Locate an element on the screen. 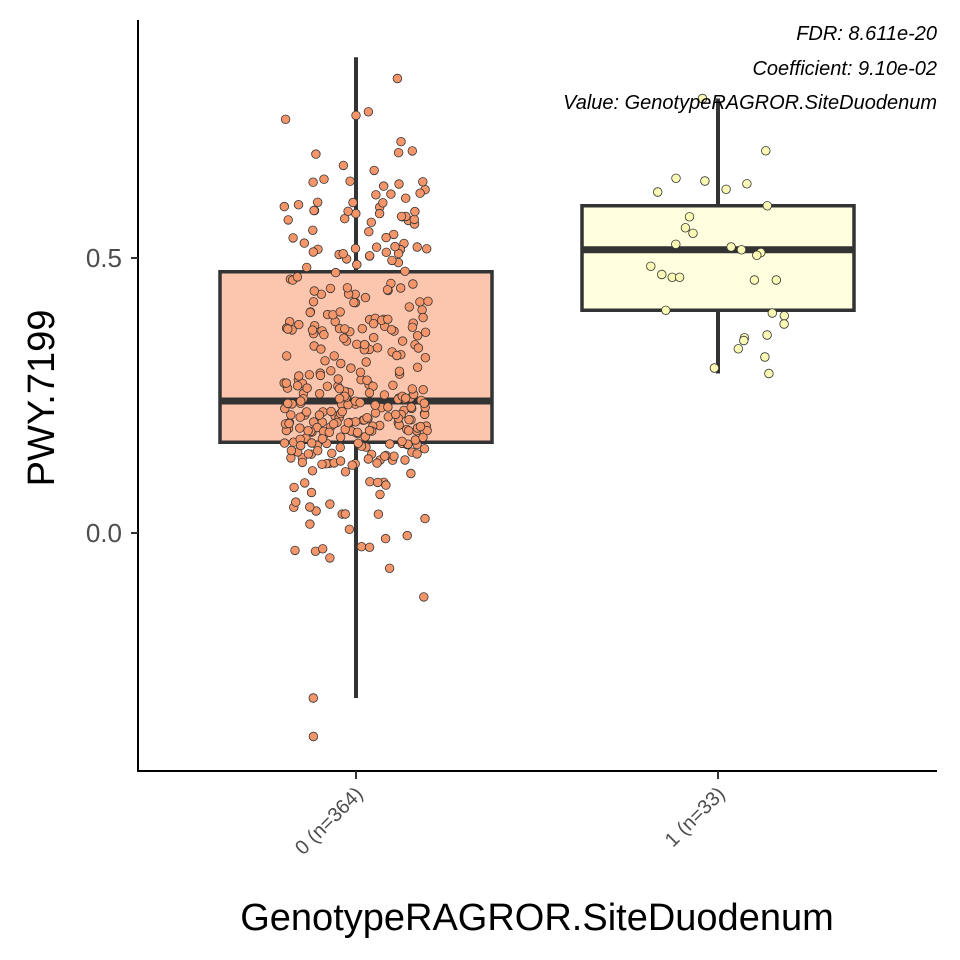 The image size is (960, 960). x-tick-label: 1 (n=33) is located at coordinates (695, 817).